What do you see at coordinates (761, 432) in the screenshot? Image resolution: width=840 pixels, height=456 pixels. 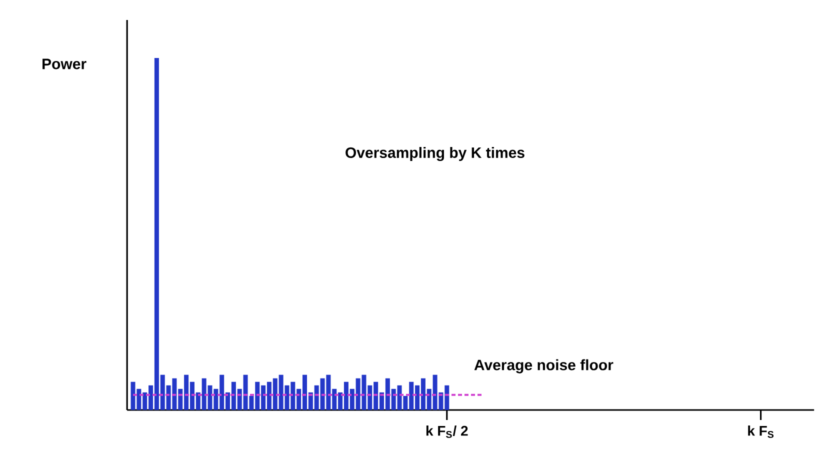 I see `x-tick-label: k F$_{S}$` at bounding box center [761, 432].